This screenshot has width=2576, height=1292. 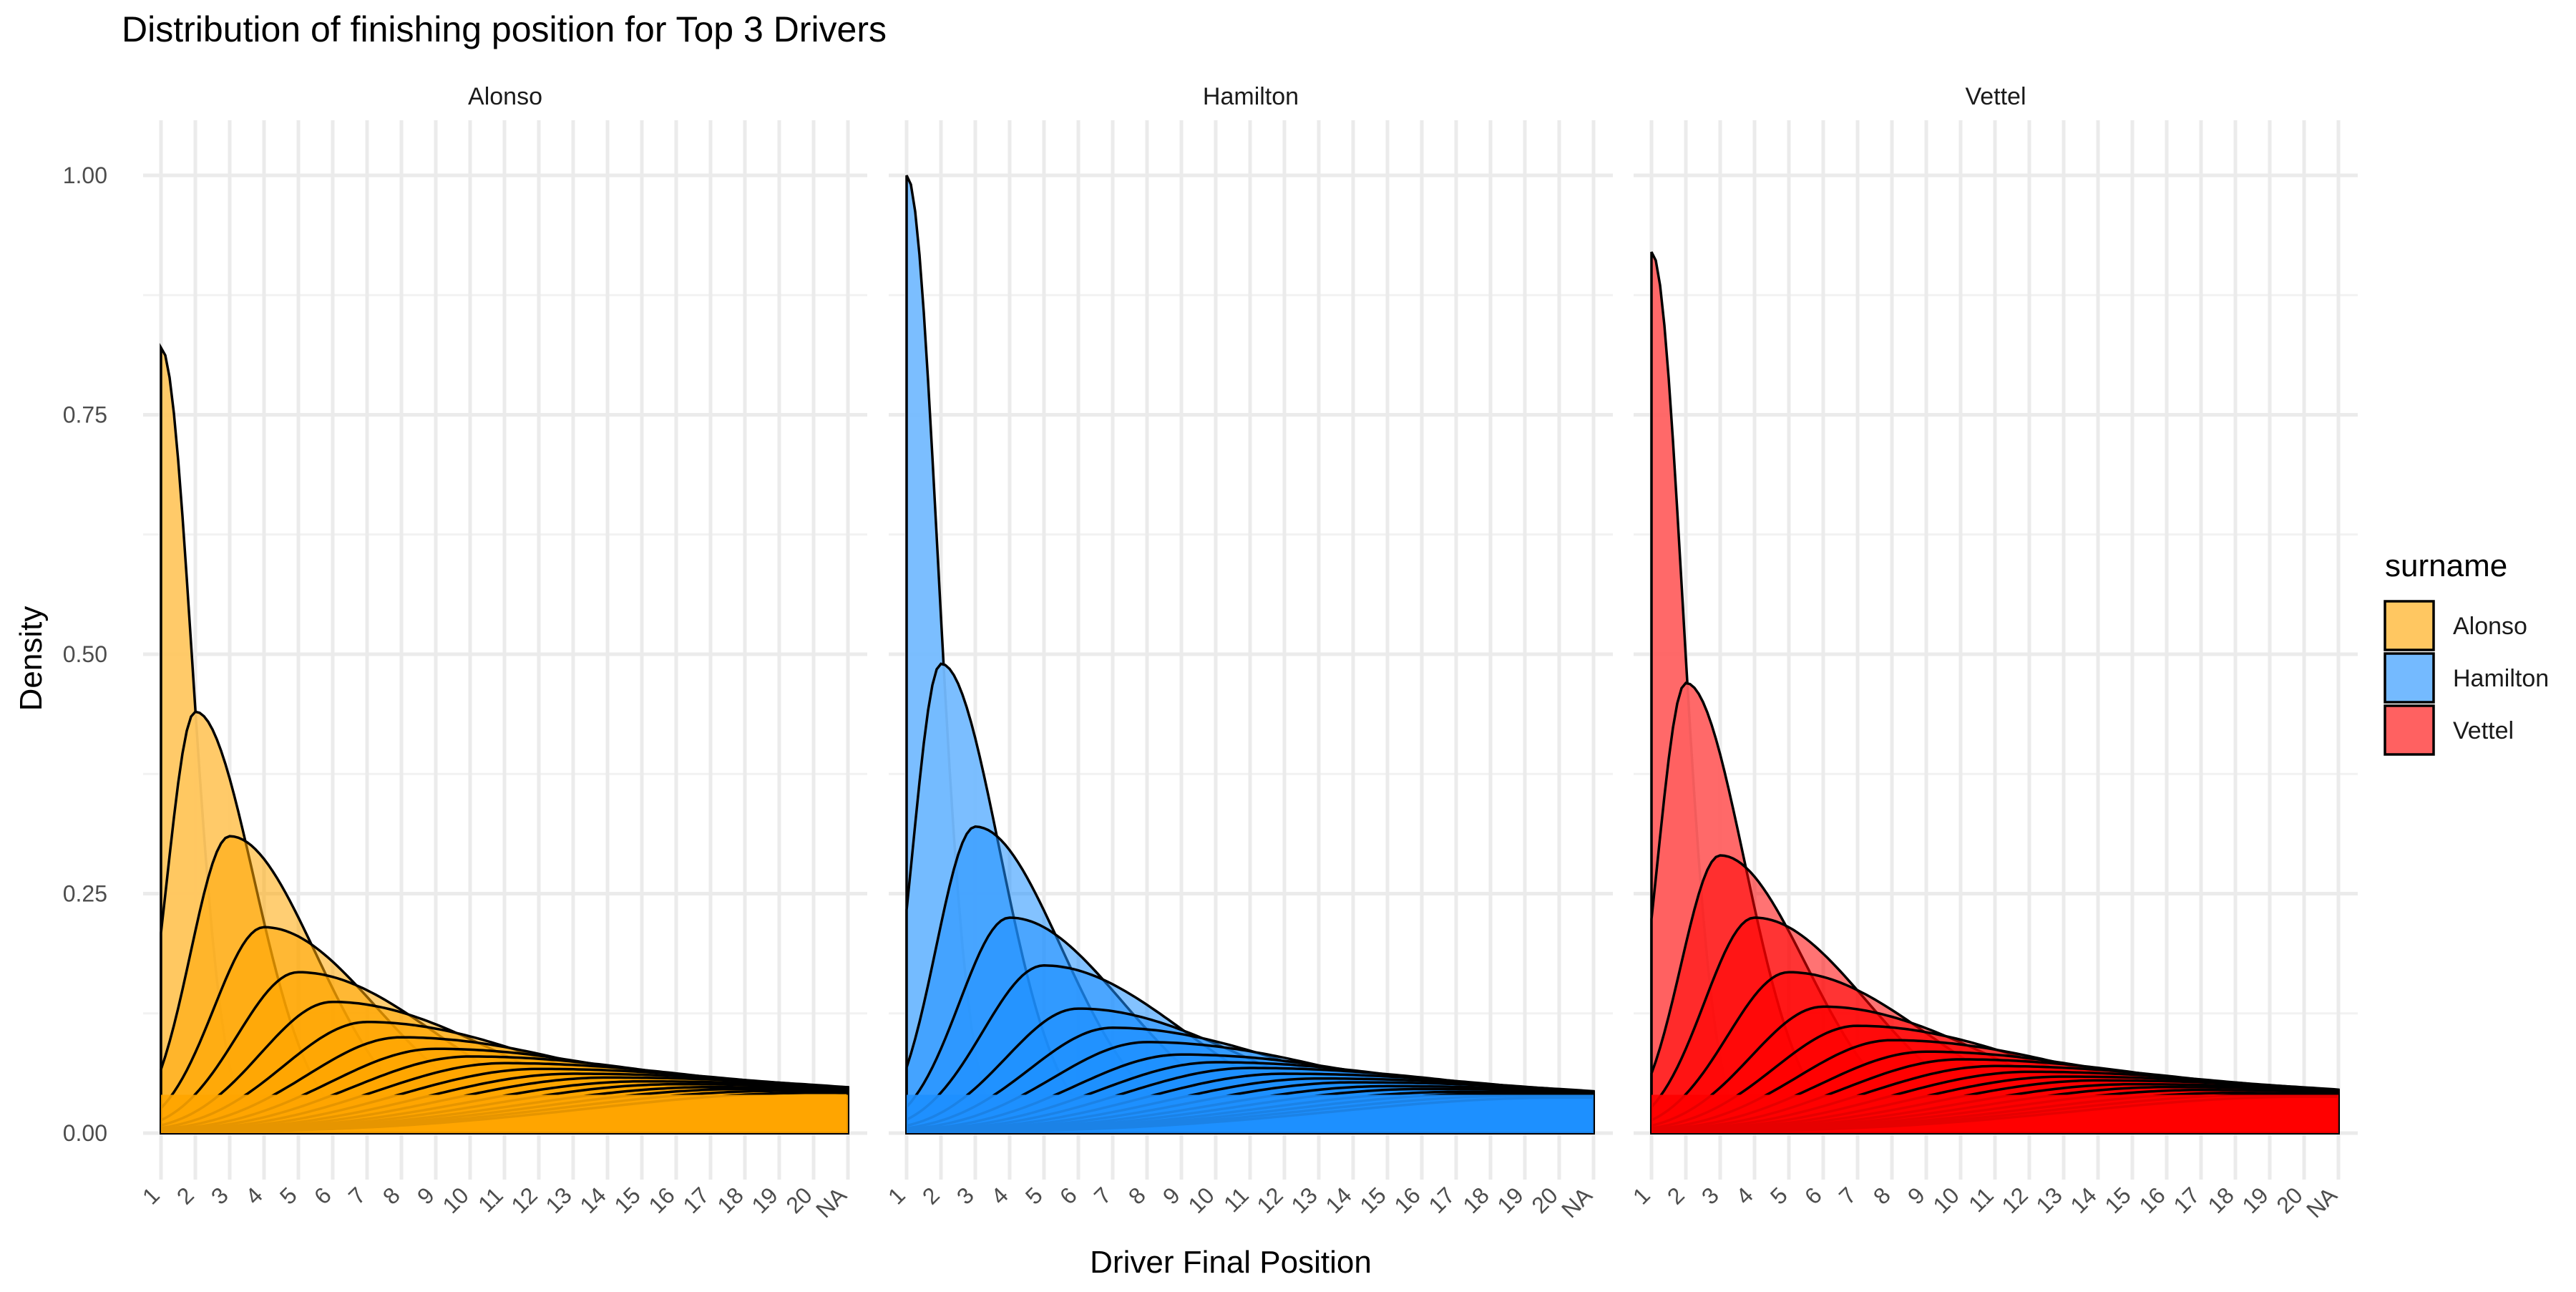 I want to click on legend: surname Alonso Hamilton Vettel, so click(x=2466, y=652).